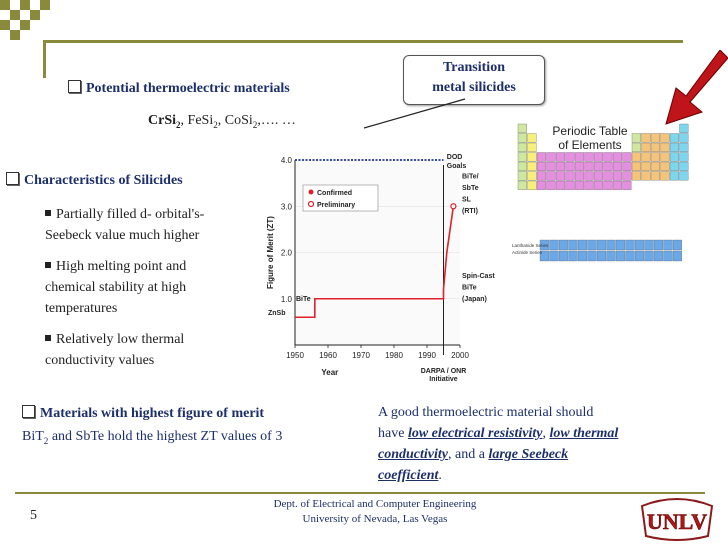 This screenshot has height=546, width=728. What do you see at coordinates (270, 252) in the screenshot?
I see `y-axis-label: Figure of Merit (ZT)` at bounding box center [270, 252].